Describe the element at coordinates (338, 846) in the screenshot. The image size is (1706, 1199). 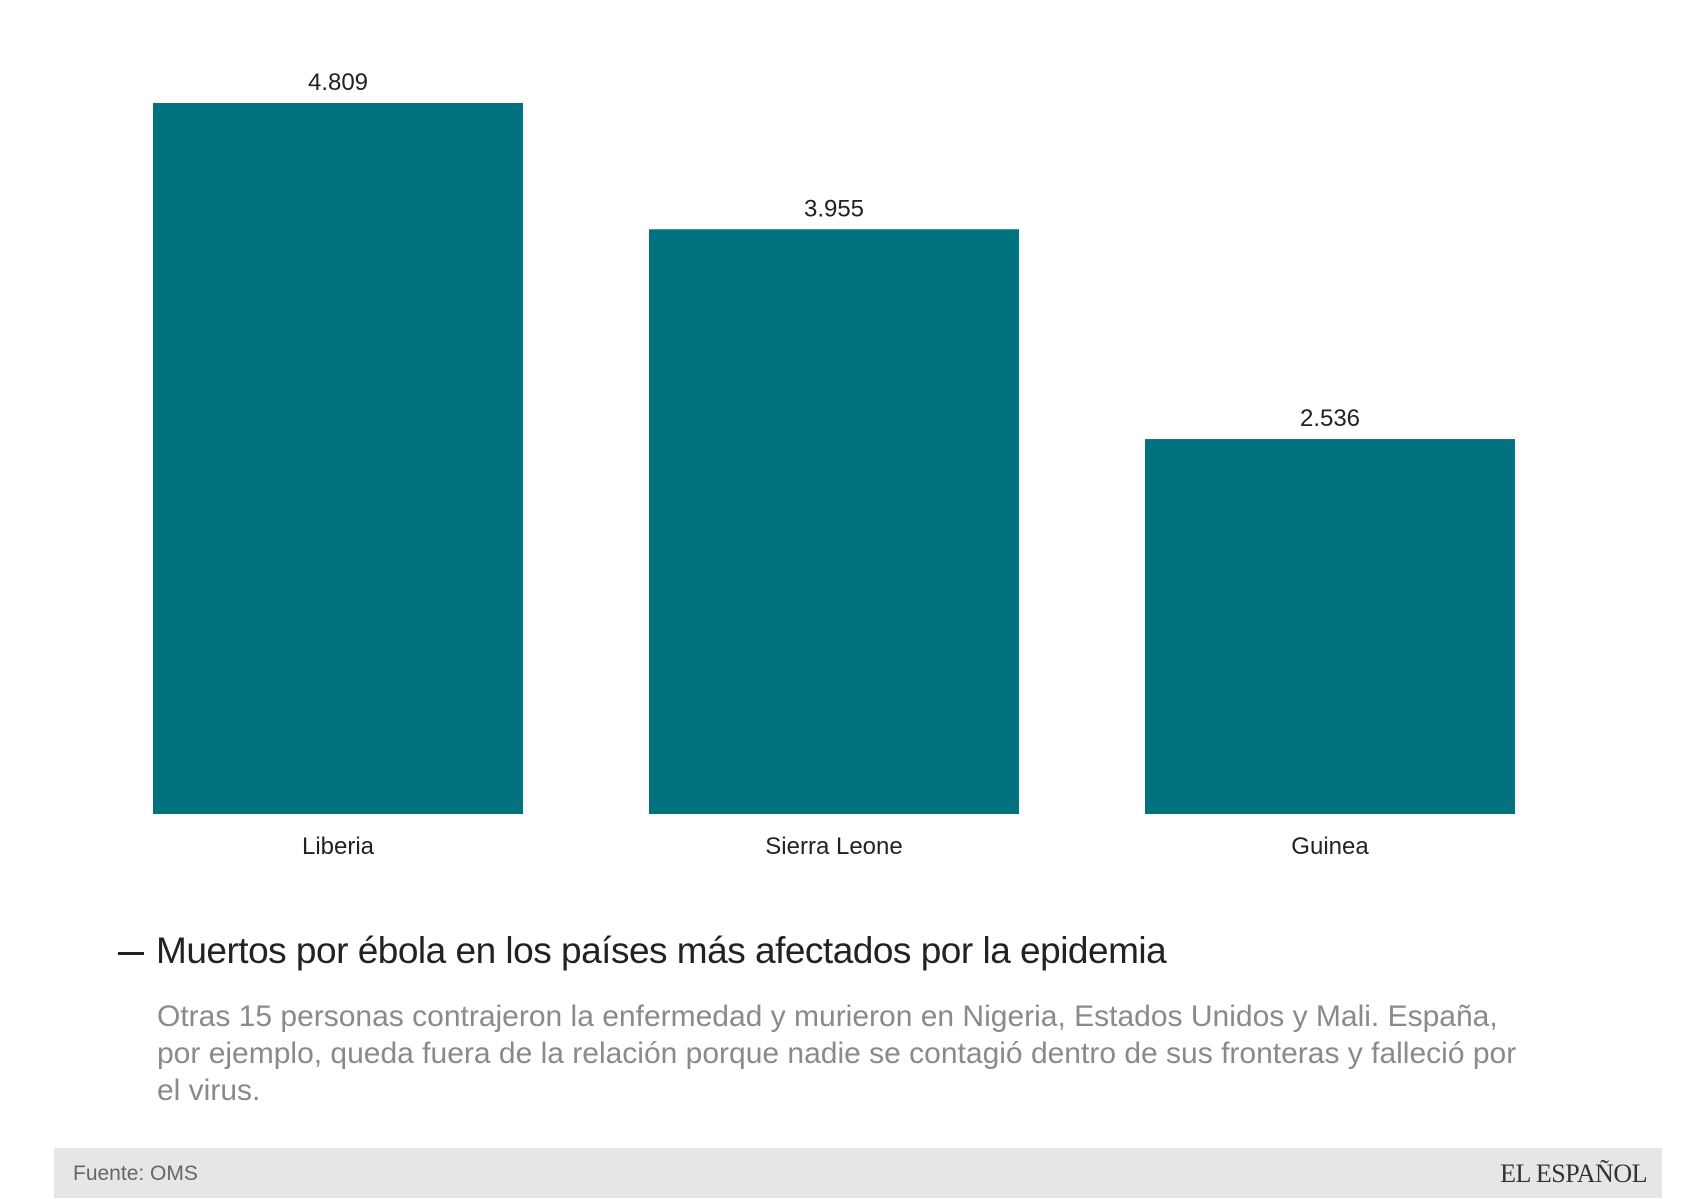
I see `x-tick-label: Liberia` at that location.